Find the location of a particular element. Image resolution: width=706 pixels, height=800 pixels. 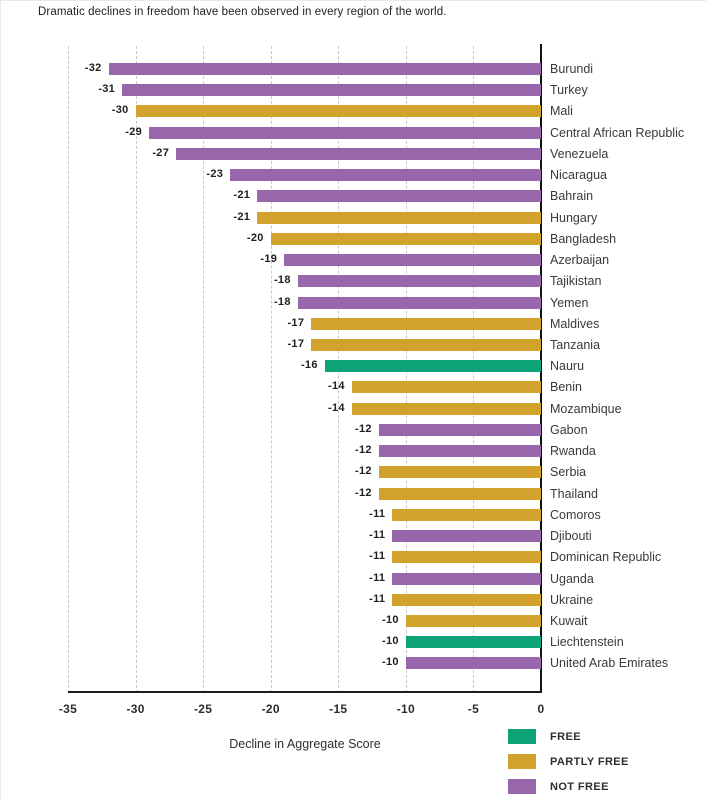

country-label: Dominican Republic is located at coordinates (606, 557).